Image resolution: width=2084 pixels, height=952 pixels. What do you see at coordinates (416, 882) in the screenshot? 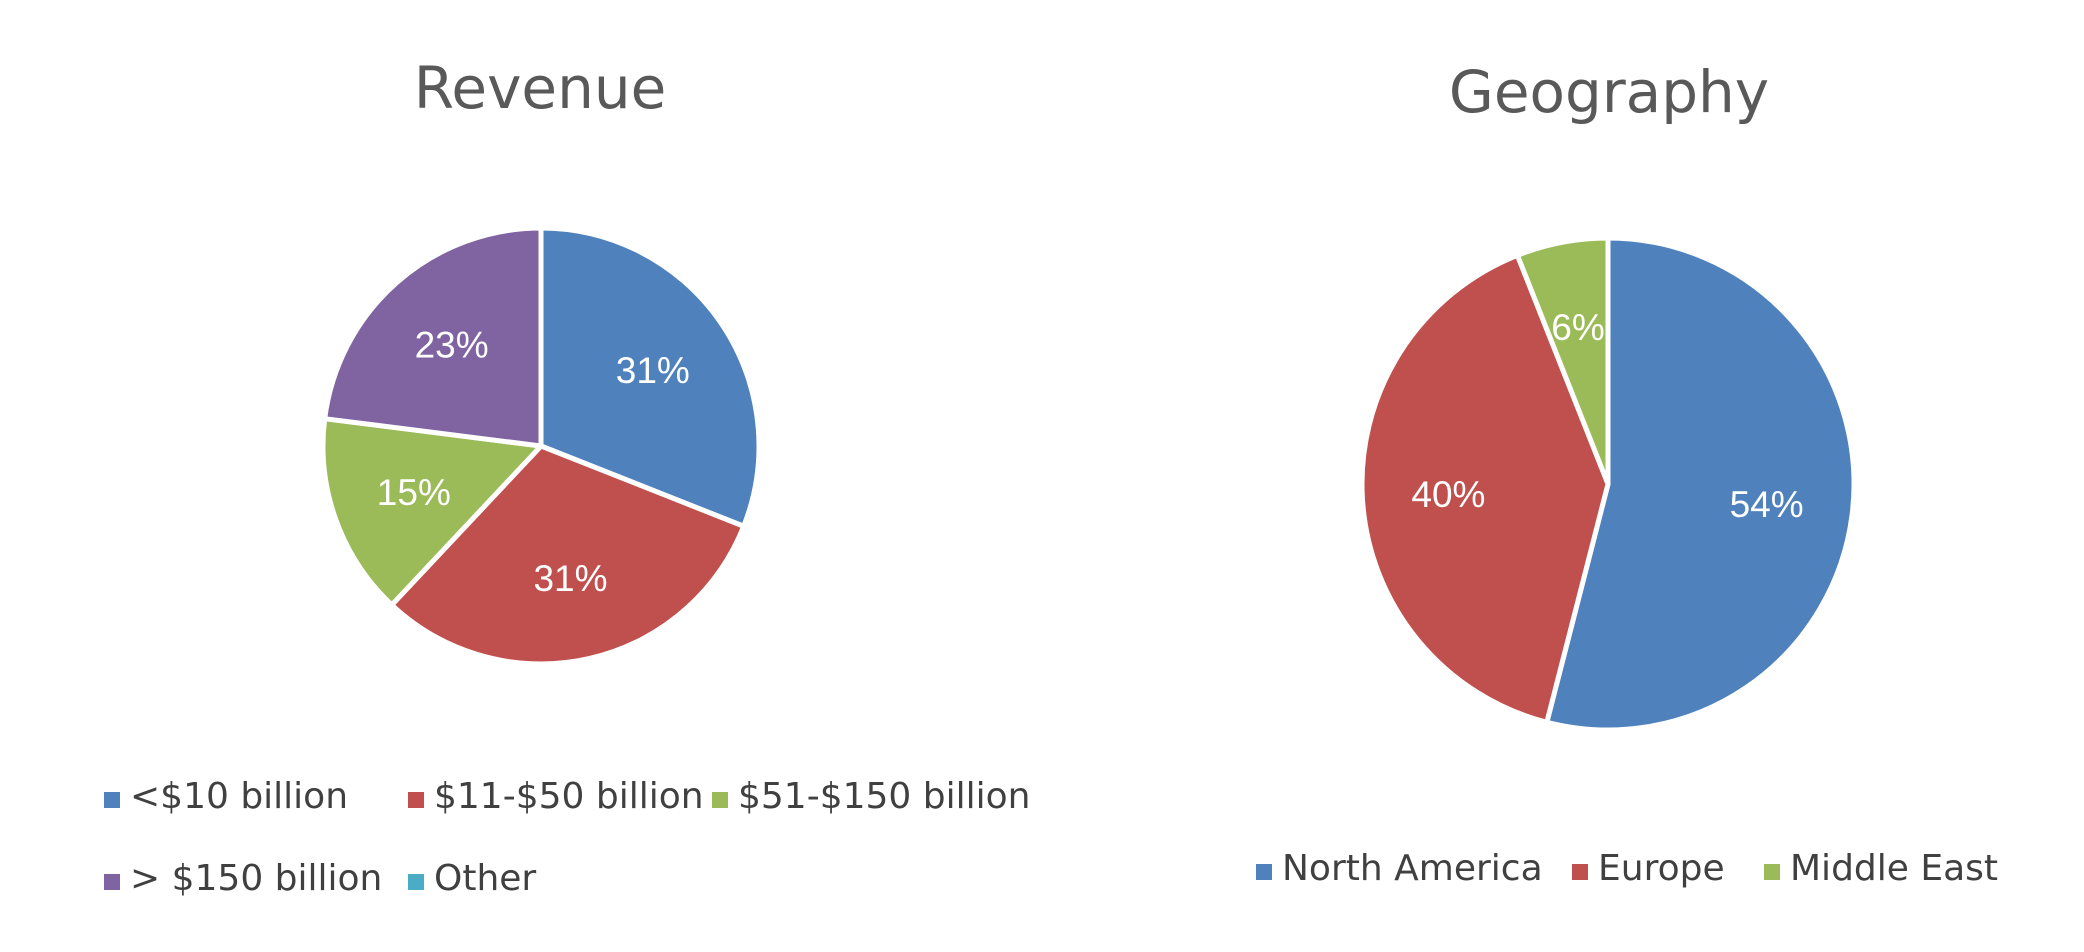
I see `legend-swatch-other` at bounding box center [416, 882].